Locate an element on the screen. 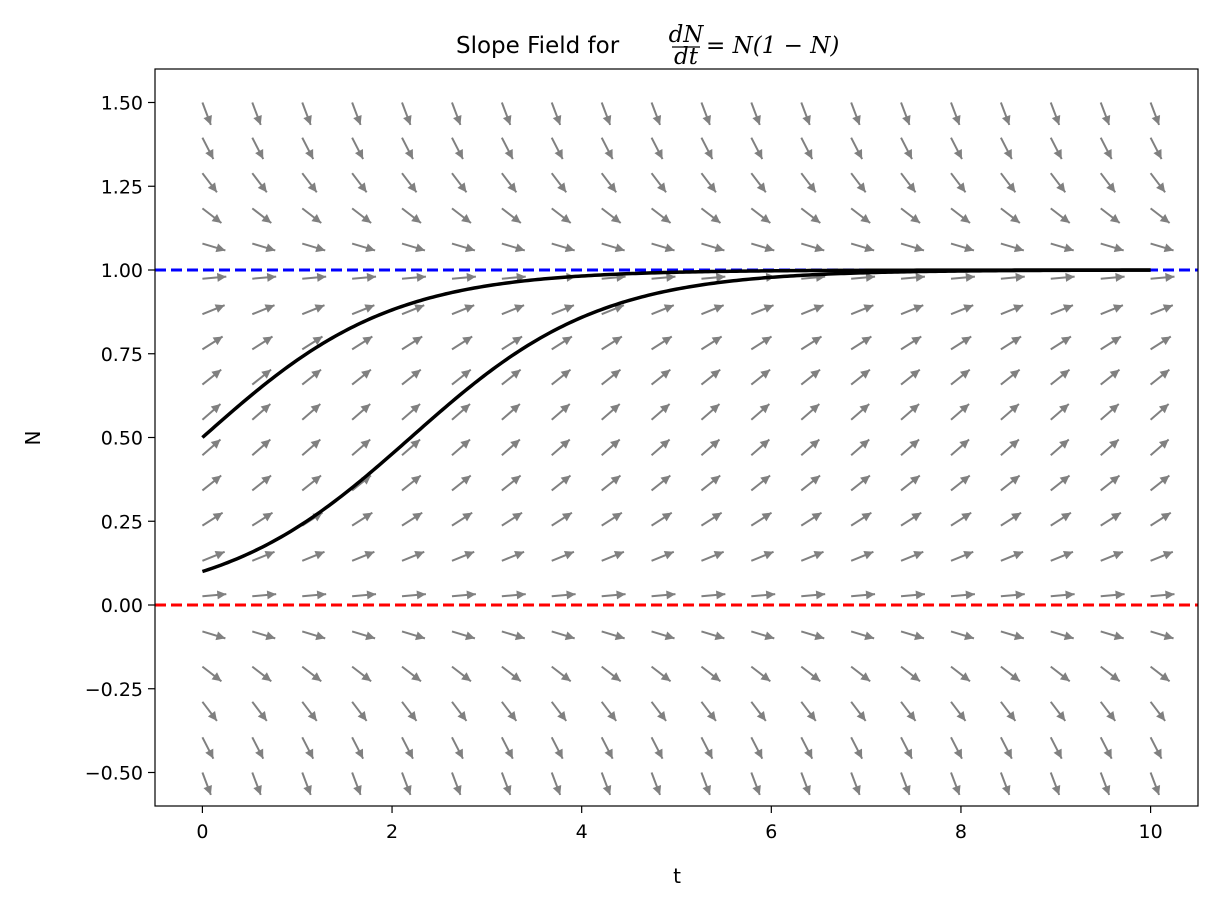  title-equation-rhs: = N(1 − N) is located at coordinates (772, 46).